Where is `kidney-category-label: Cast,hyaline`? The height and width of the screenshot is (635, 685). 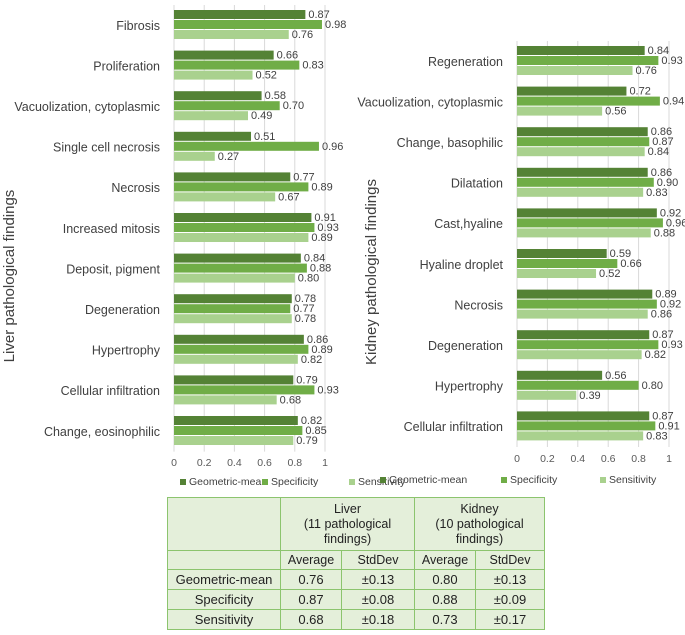 kidney-category-label: Cast,hyaline is located at coordinates (468, 224).